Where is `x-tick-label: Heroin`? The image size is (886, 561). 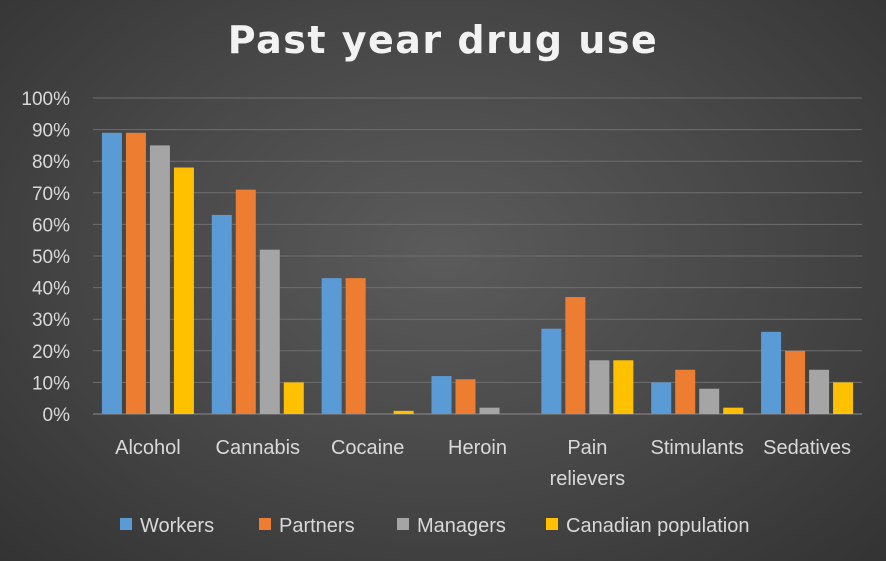 x-tick-label: Heroin is located at coordinates (477, 448).